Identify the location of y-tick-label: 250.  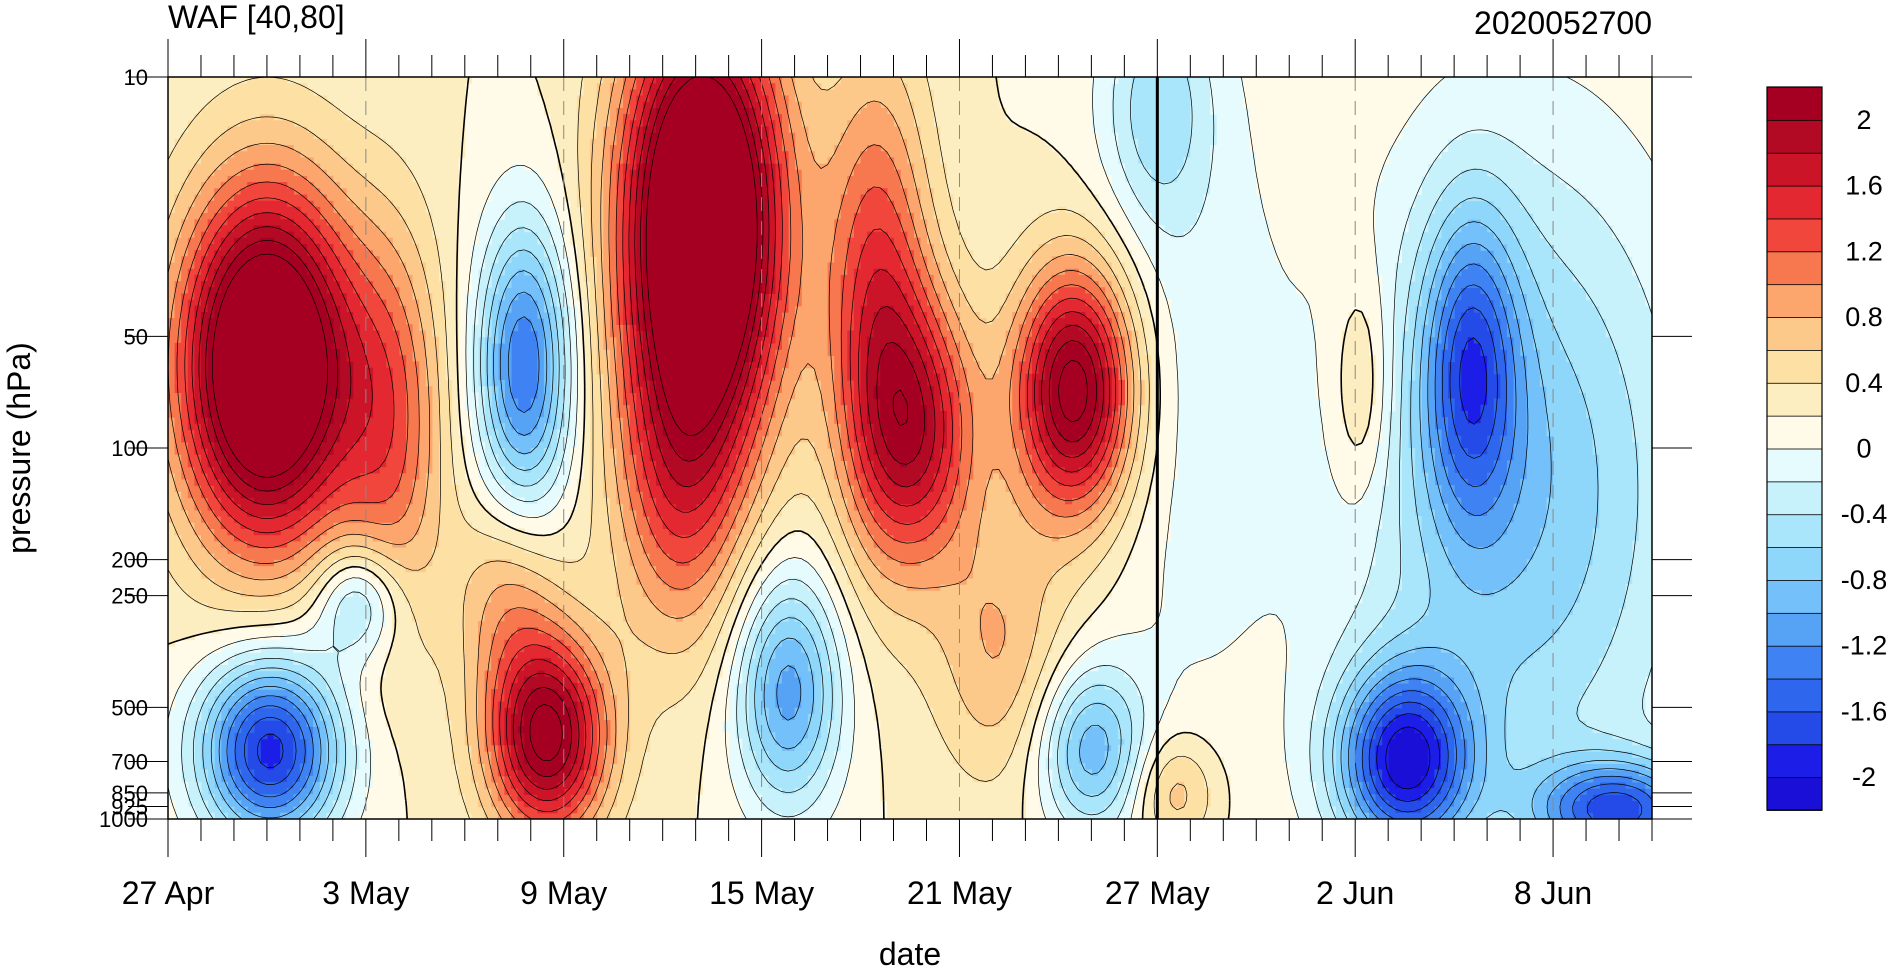
(129, 596).